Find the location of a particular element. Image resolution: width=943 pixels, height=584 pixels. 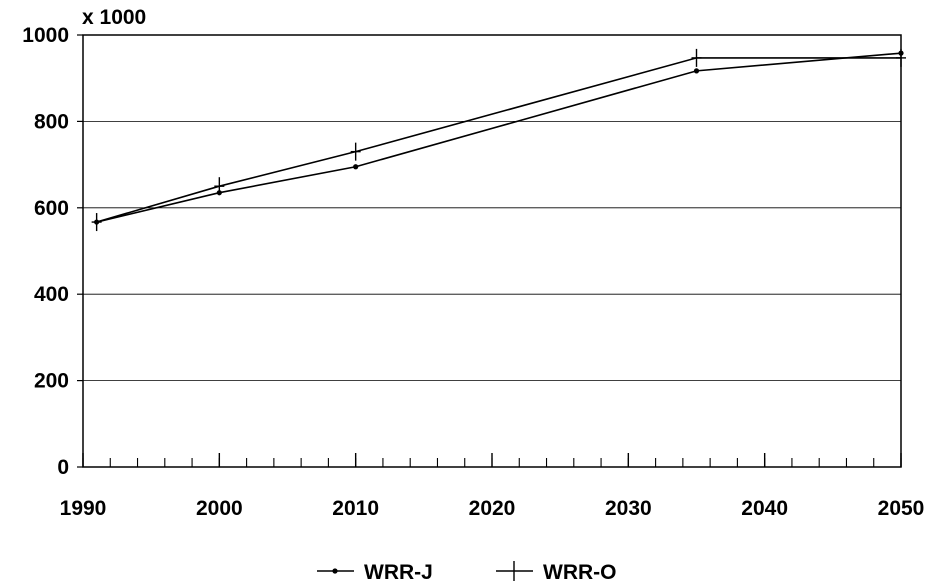

legend: WRR-J WRR-O is located at coordinates (466, 572).